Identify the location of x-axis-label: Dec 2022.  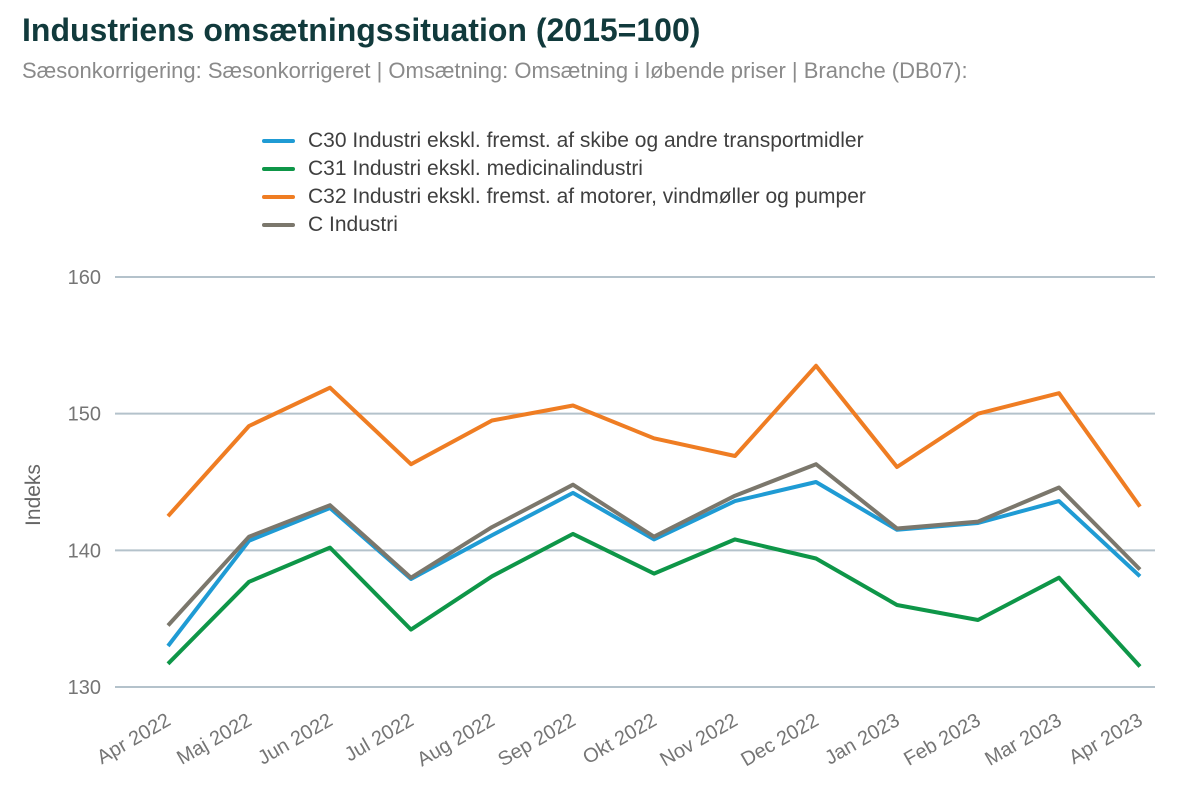
(779, 740).